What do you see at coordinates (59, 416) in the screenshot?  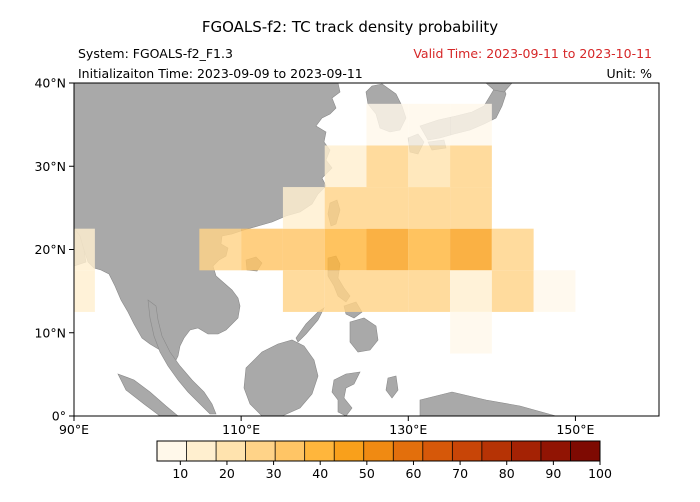 I see `y-tick-label: 0°` at bounding box center [59, 416].